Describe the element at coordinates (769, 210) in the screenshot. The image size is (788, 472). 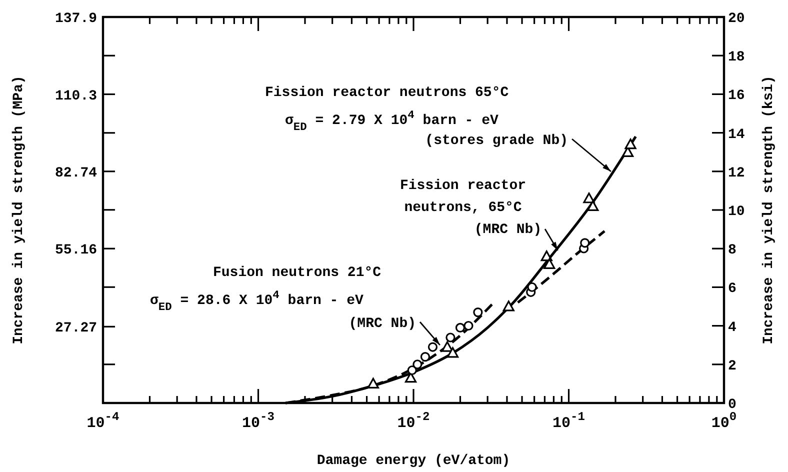
I see `y2-axis-title: Increase in yield strength (ksi)` at that location.